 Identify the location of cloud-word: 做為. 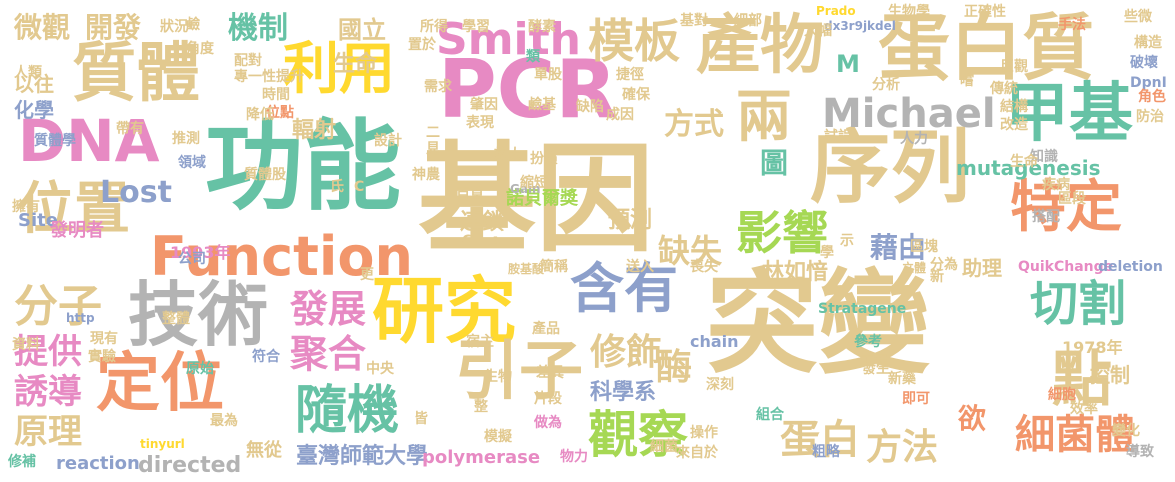
(548, 423).